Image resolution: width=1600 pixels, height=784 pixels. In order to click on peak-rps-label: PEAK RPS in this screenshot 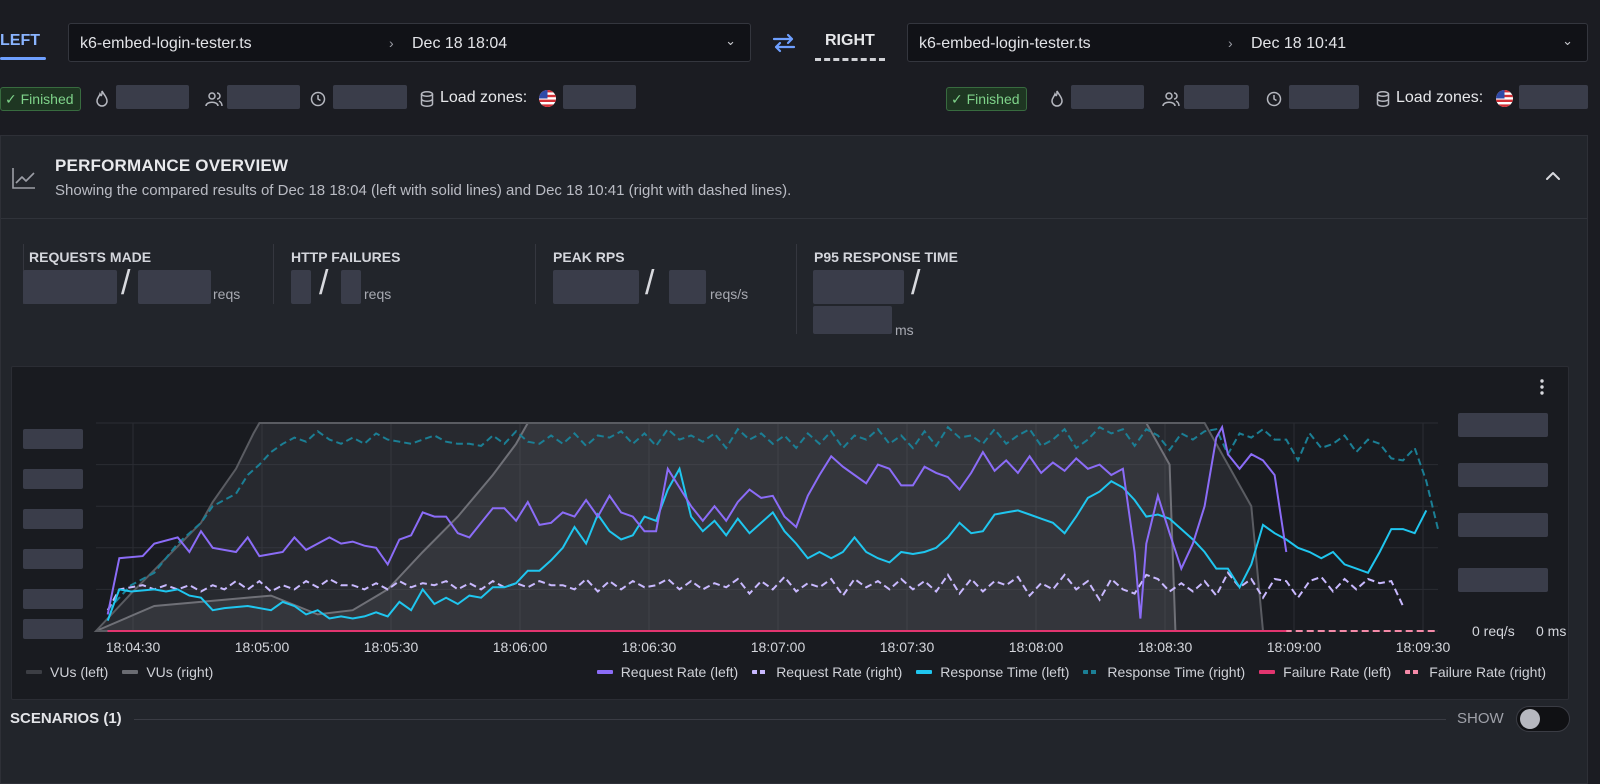, I will do `click(589, 257)`.